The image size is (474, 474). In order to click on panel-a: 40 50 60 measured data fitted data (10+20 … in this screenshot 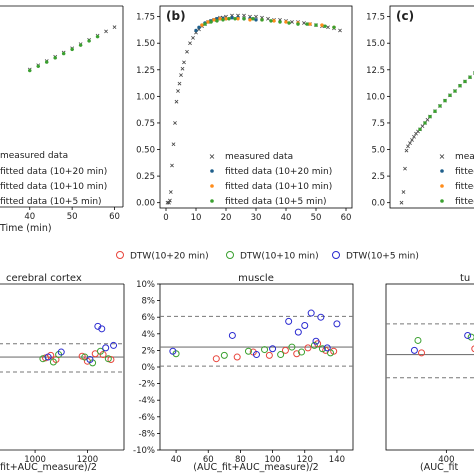, I will do `click(62, 119)`.